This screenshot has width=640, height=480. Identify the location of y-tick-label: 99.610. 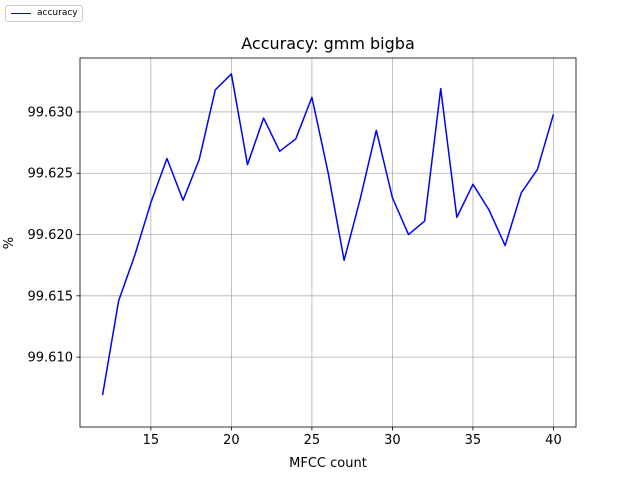
(51, 358).